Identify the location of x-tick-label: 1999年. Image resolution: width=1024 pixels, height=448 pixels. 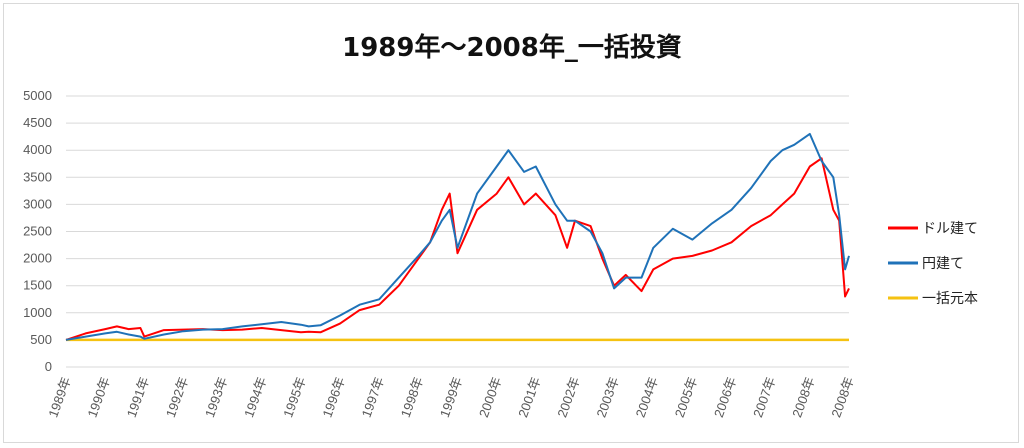
(451, 397).